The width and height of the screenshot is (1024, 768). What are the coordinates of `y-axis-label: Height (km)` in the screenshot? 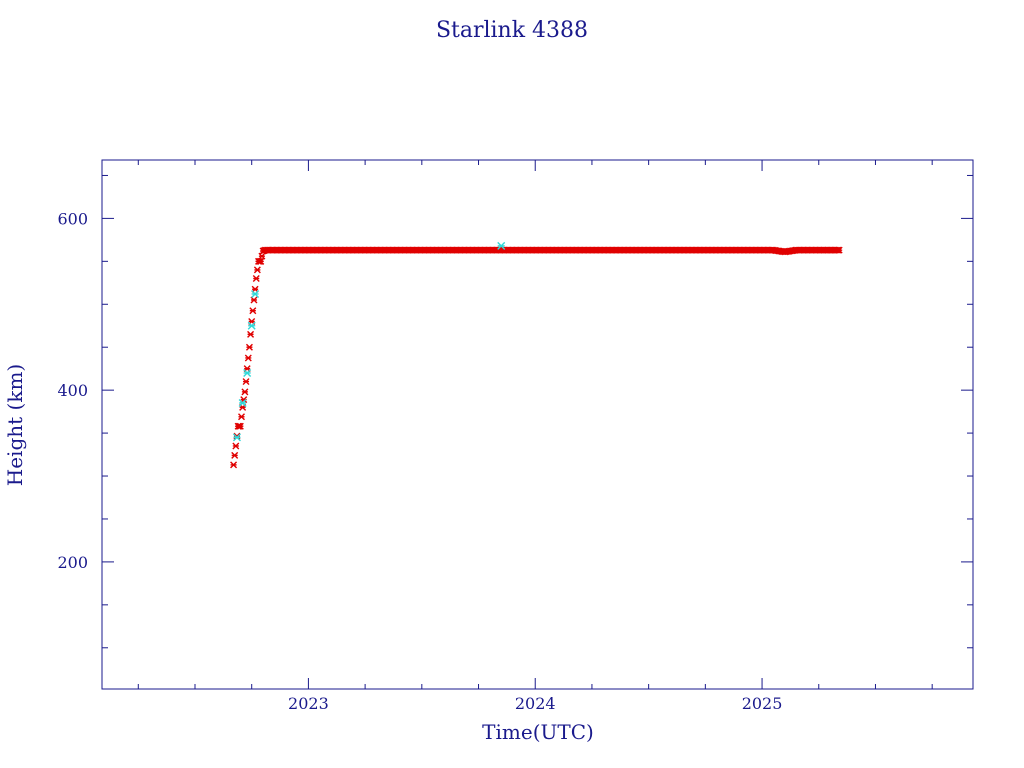 It's located at (15, 425).